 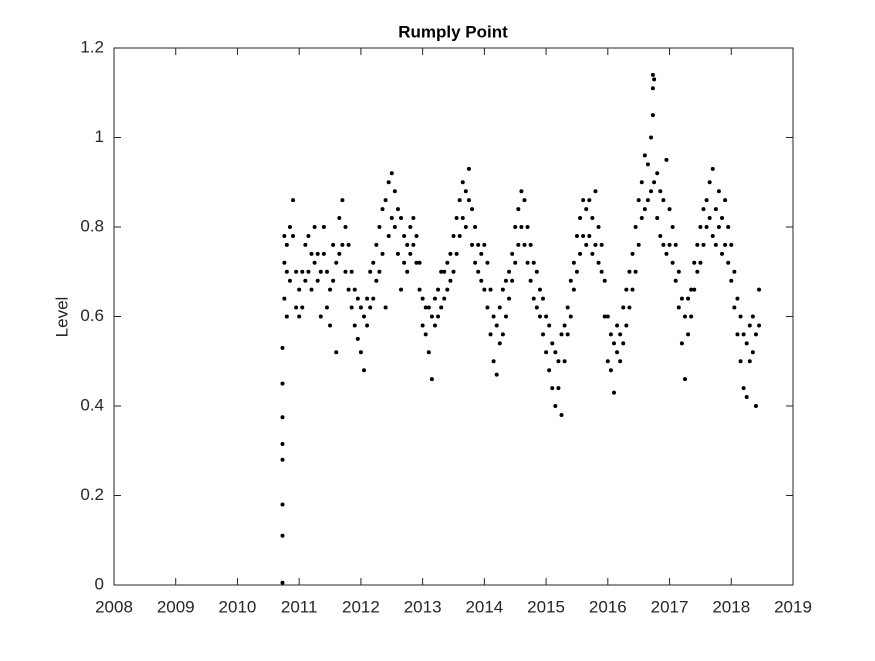 I want to click on x-tick-label: 2019, so click(x=793, y=606).